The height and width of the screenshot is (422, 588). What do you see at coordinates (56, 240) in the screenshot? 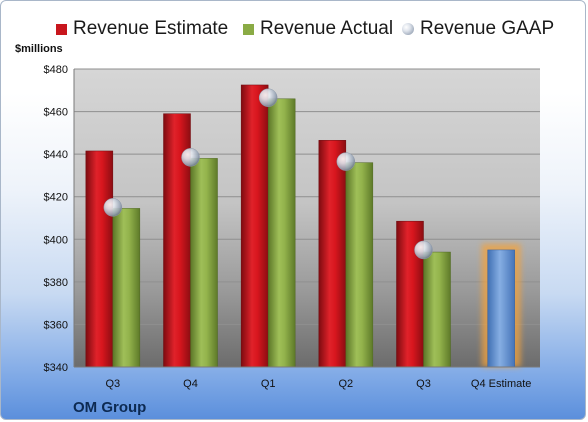
I see `y-tick-label: $400` at bounding box center [56, 240].